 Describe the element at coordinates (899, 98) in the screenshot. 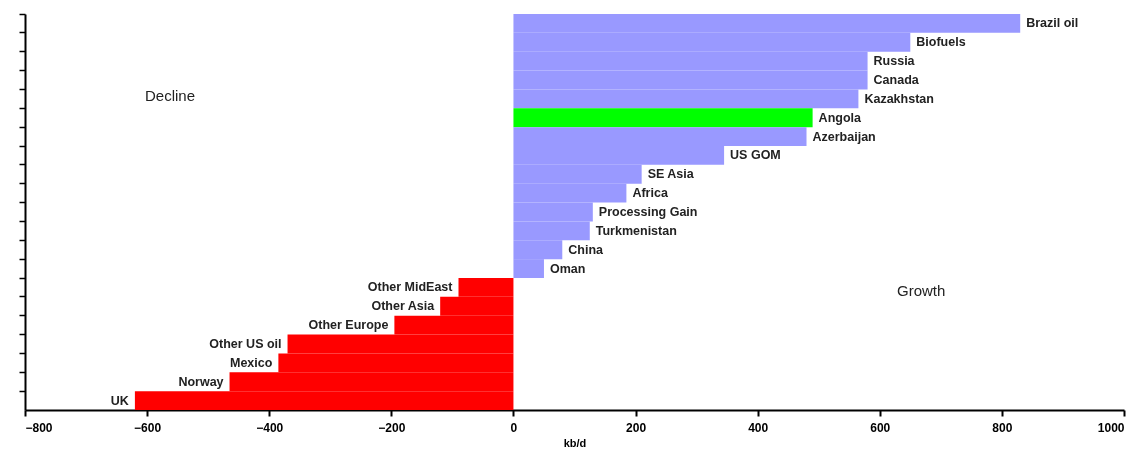

I see `y-tick-label: Kazakhstan` at that location.